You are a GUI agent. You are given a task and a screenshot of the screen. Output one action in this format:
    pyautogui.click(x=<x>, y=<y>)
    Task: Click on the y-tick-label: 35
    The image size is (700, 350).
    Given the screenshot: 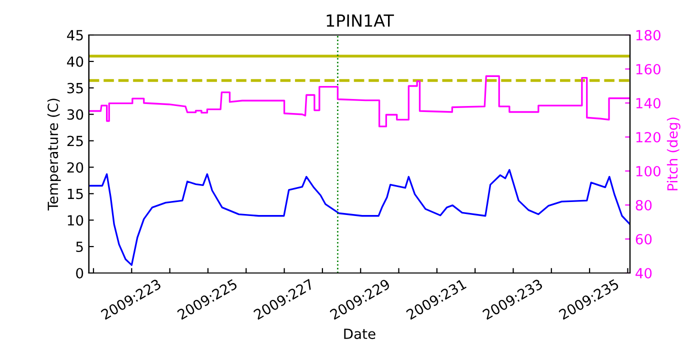 What is the action you would take?
    pyautogui.click(x=75, y=88)
    